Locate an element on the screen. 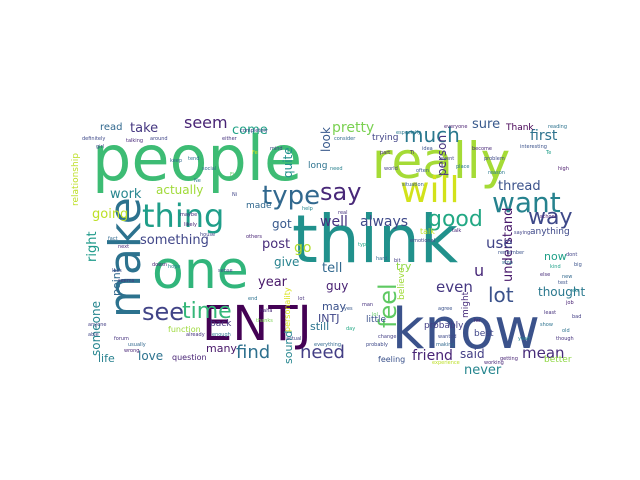  cloud-word: likely is located at coordinates (190, 225).